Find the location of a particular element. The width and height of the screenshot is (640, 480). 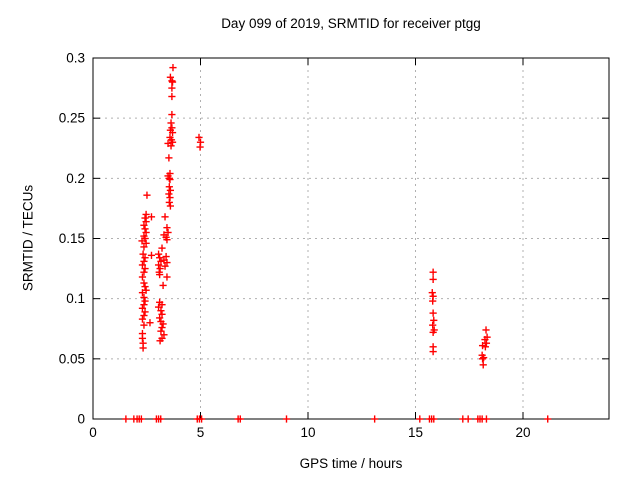

y-tick-label: 0.15 is located at coordinates (72, 238).